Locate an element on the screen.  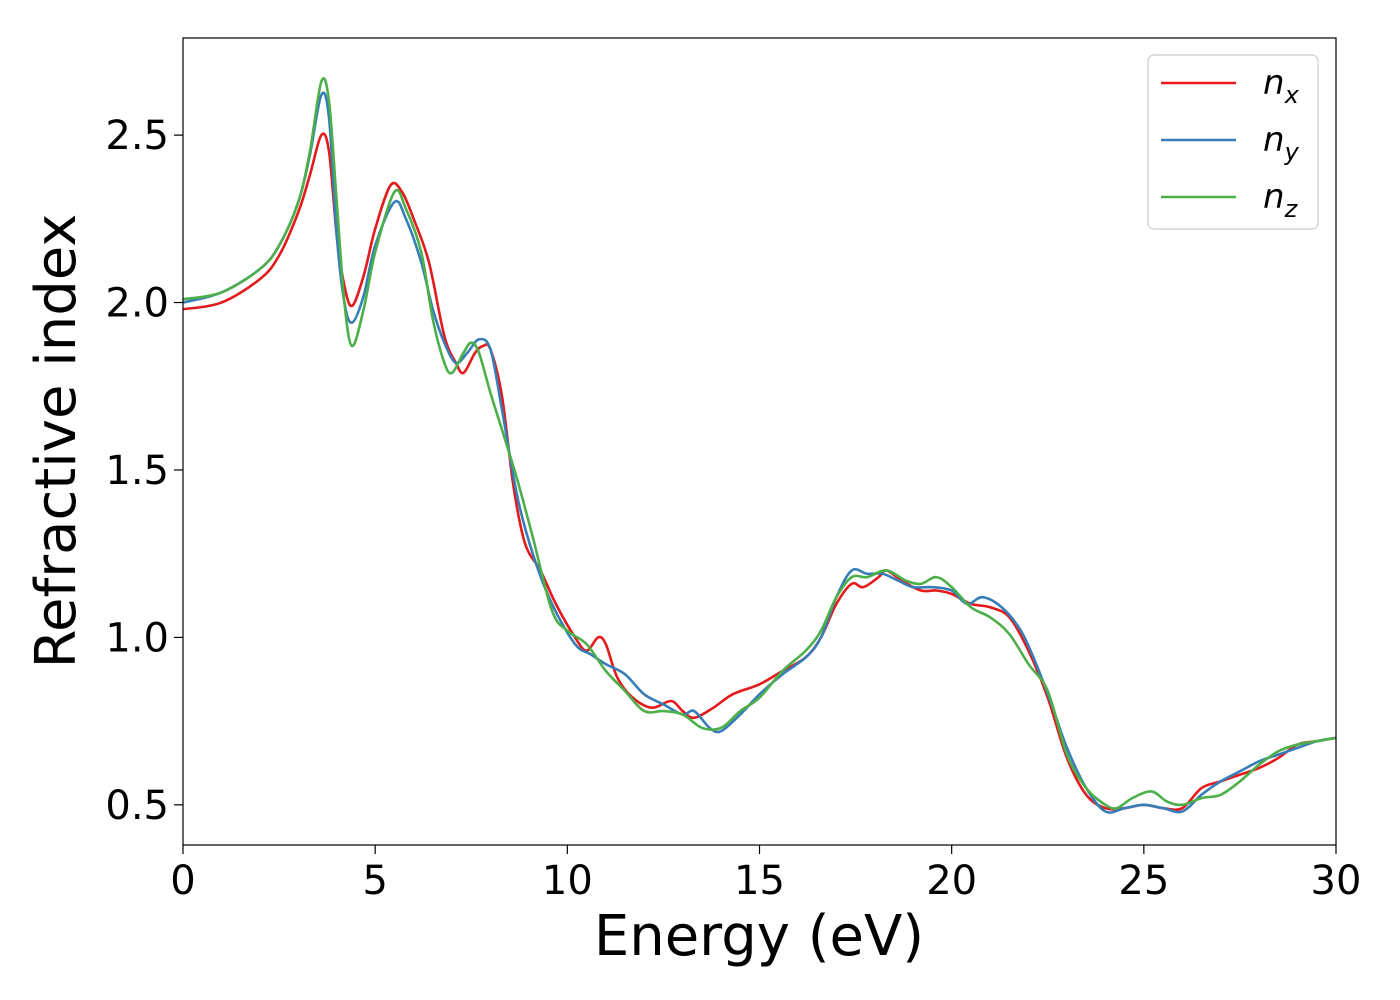
legend-box is located at coordinates (1233, 142).